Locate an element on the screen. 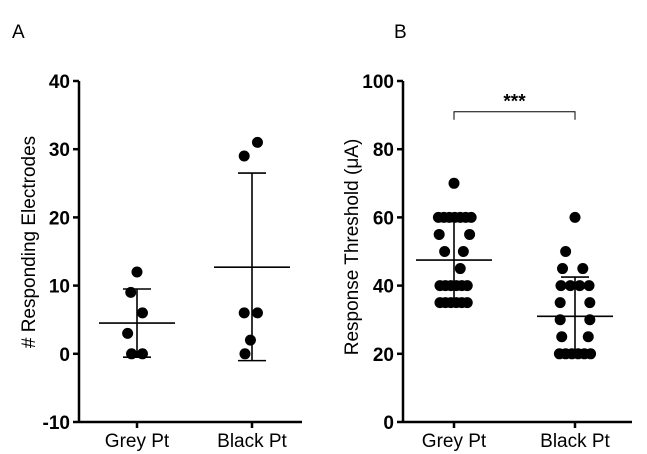 The width and height of the screenshot is (647, 454). chart-b-category-label: Black Pt is located at coordinates (575, 441).